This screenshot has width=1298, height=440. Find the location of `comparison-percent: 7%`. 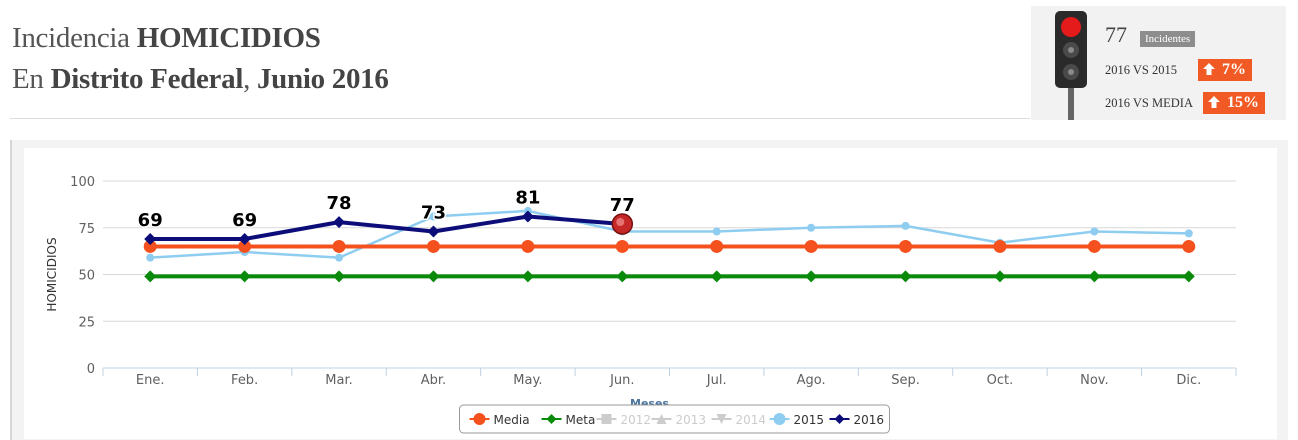

comparison-percent: 7% is located at coordinates (1234, 69).